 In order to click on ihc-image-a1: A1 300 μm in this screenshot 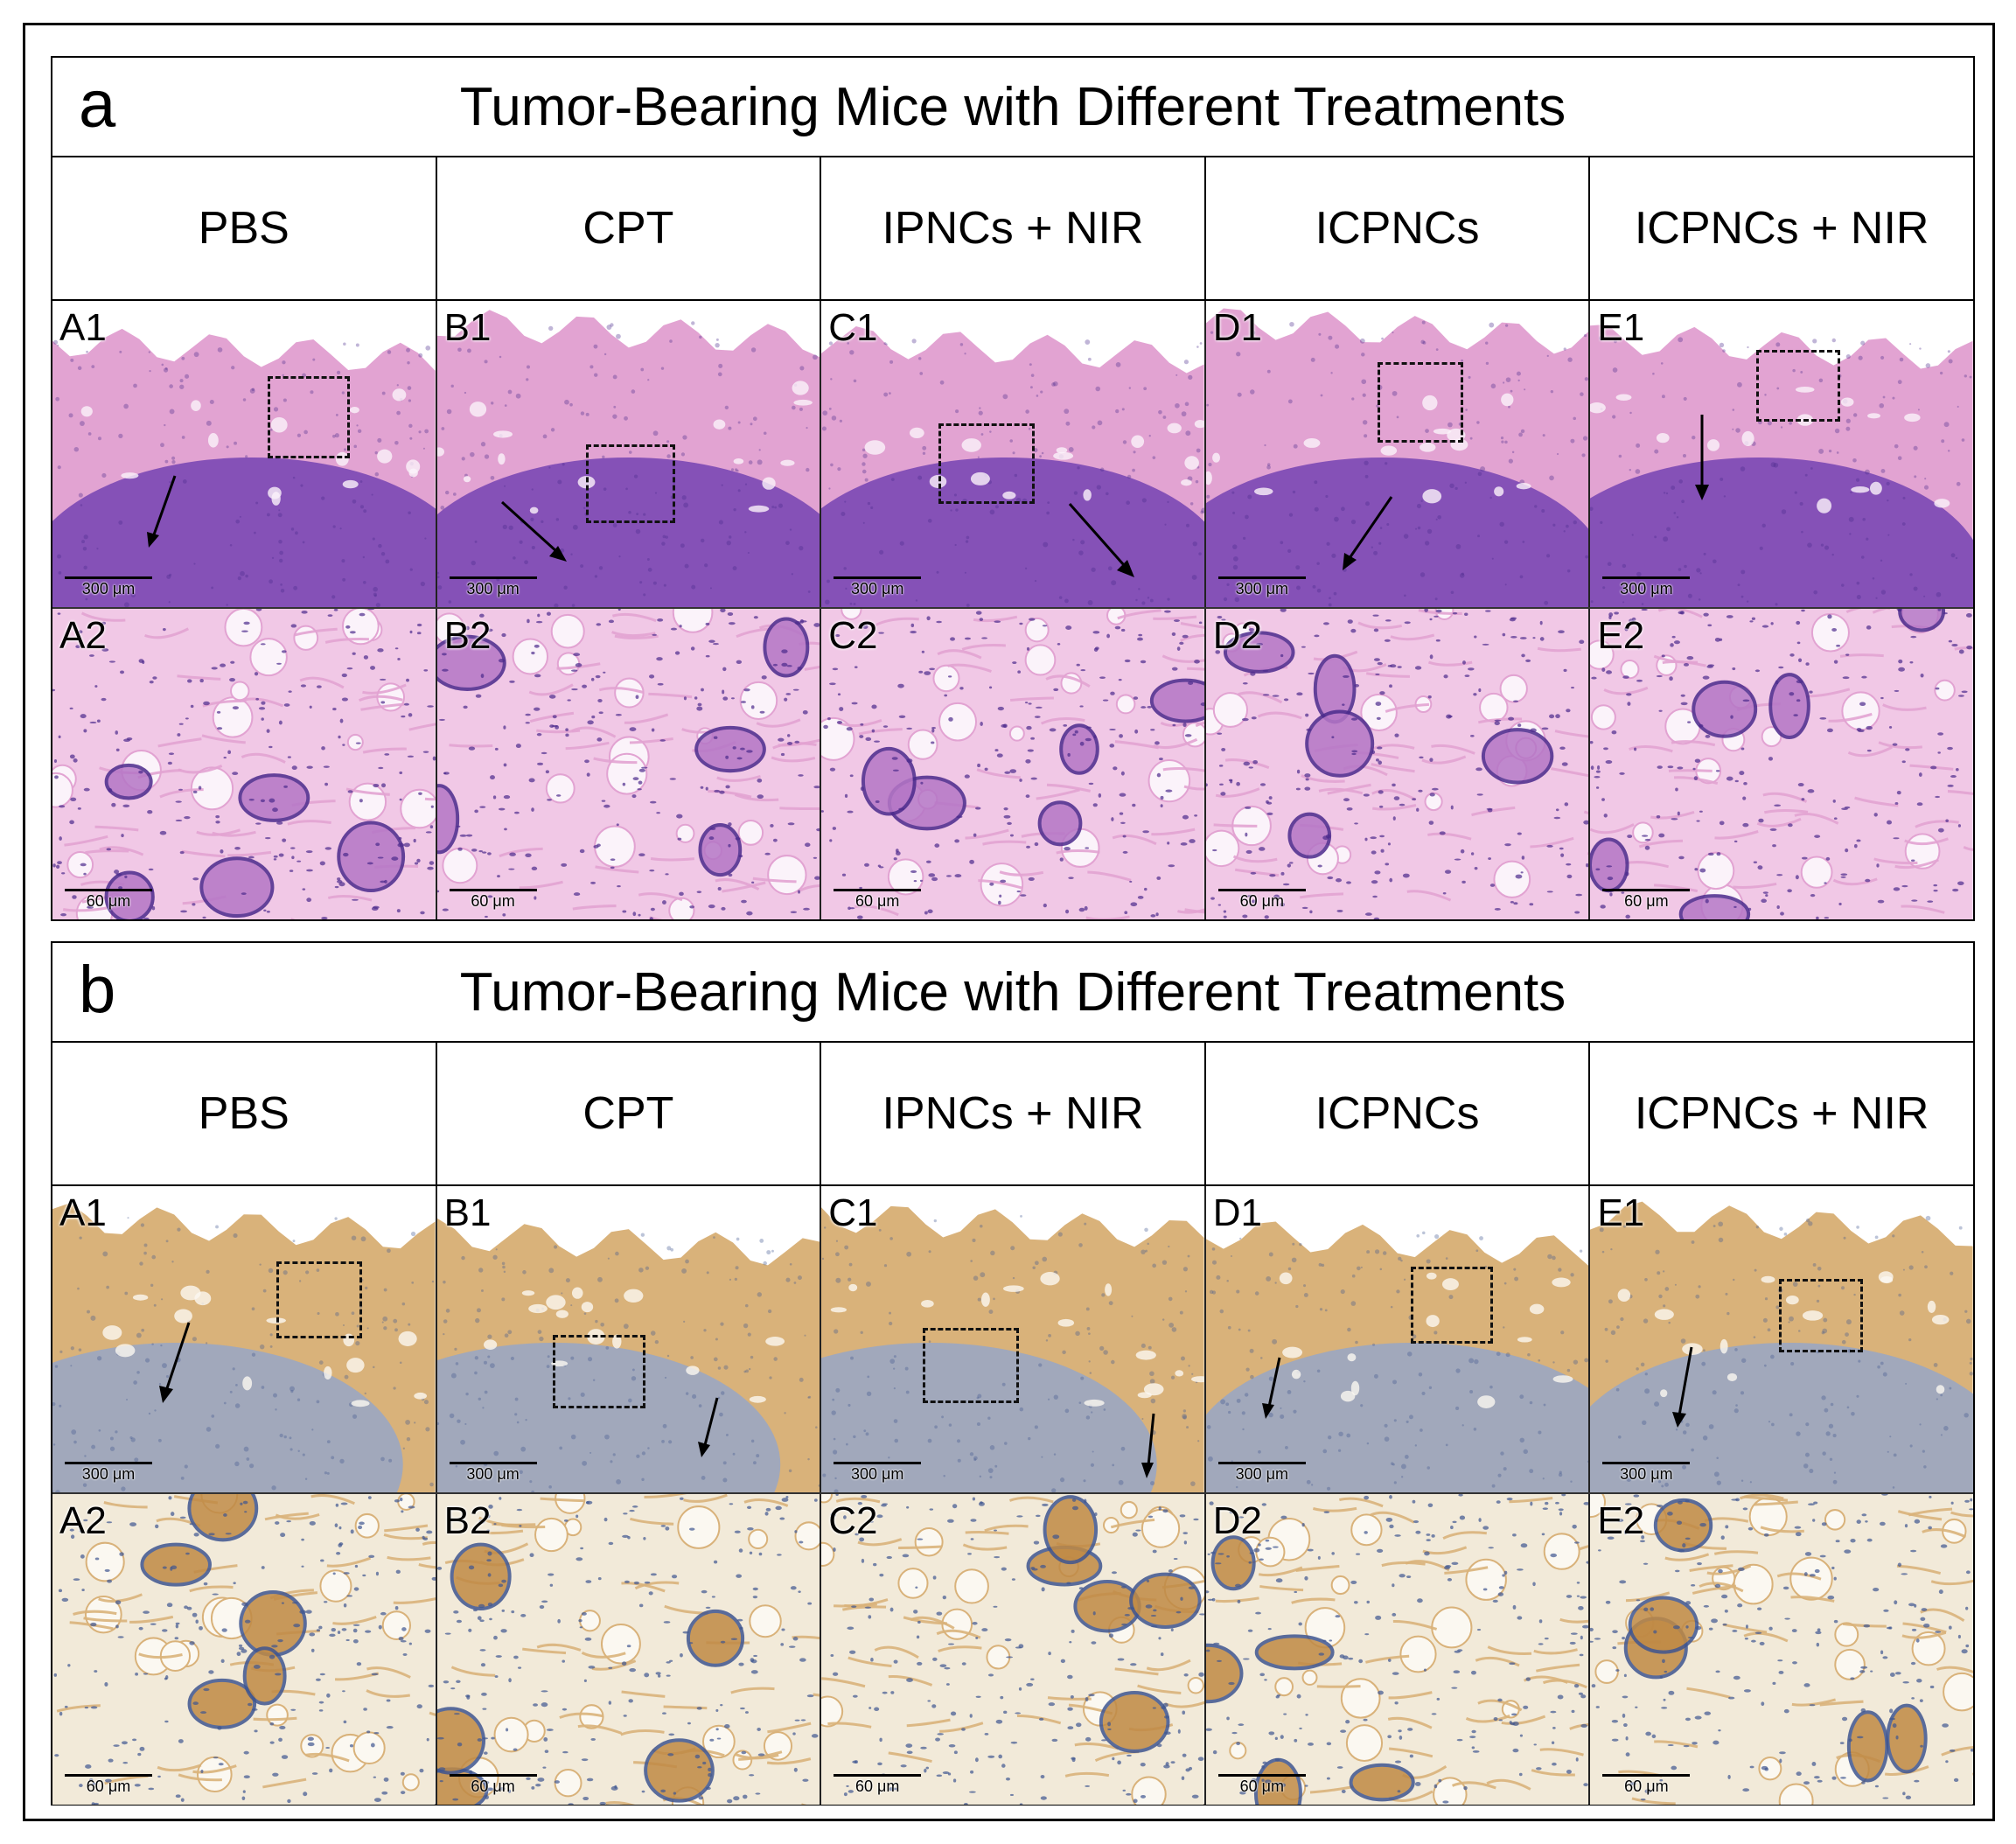, I will do `click(244, 1339)`.